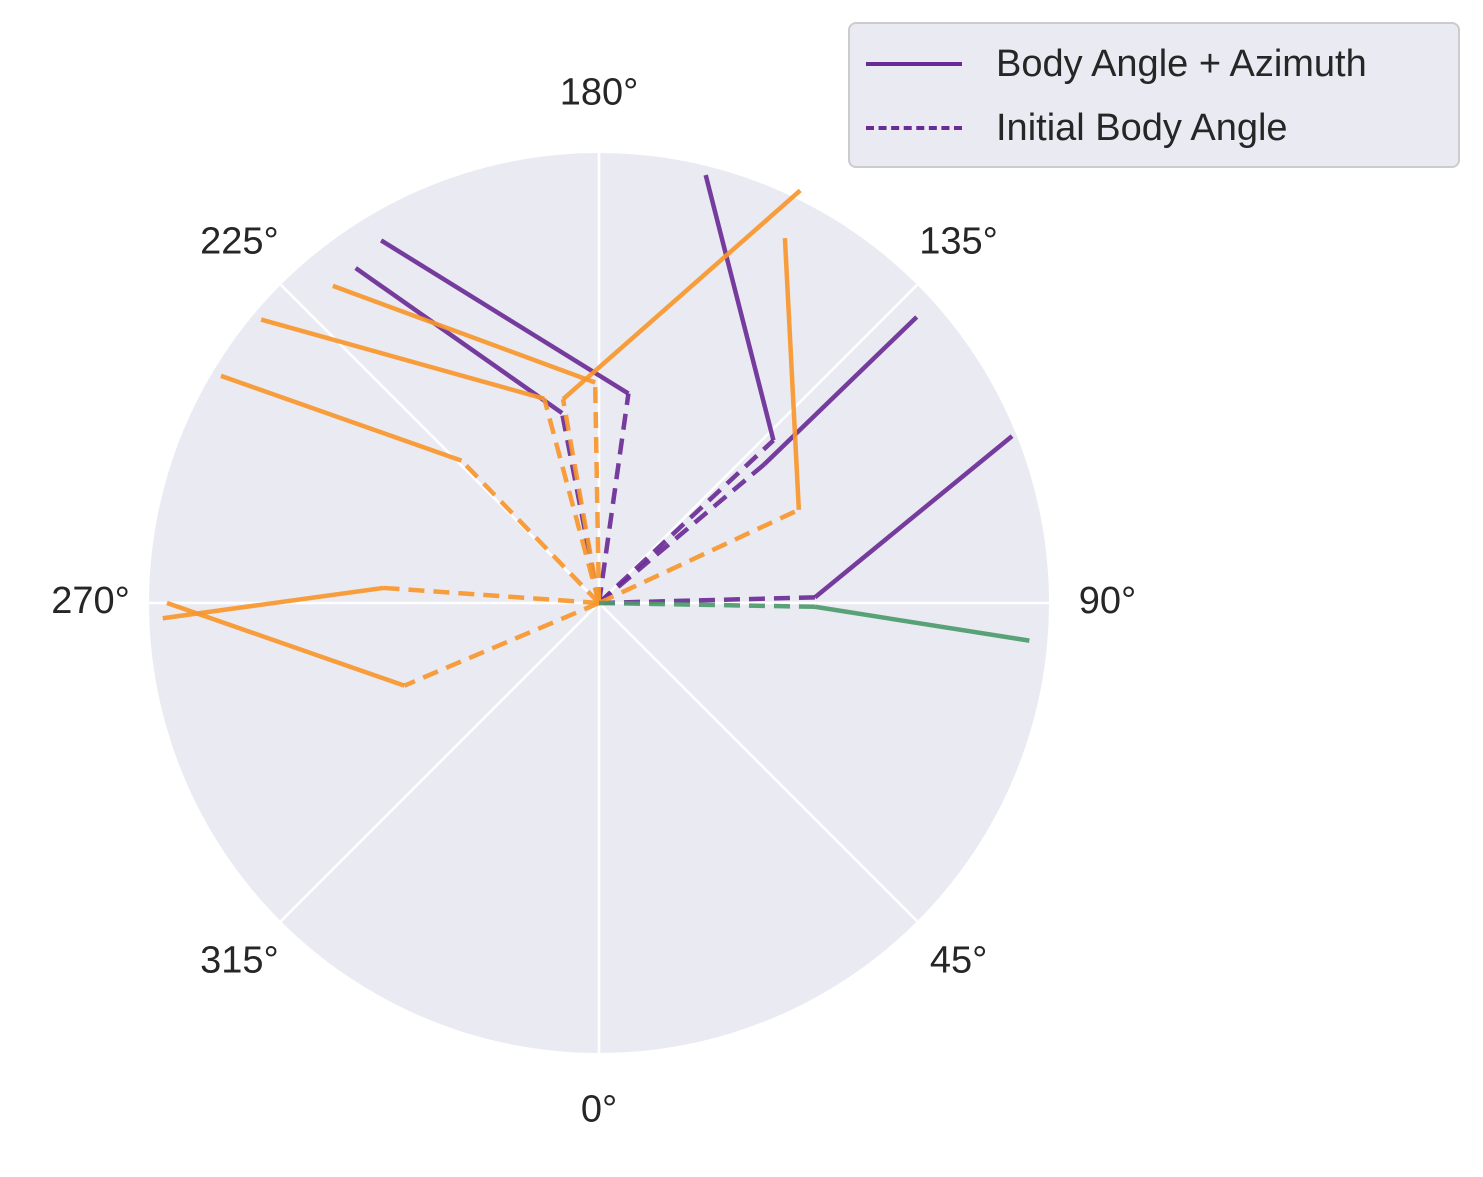 Image resolution: width=1483 pixels, height=1177 pixels. I want to click on legend-label: Initial Body Angle, so click(1142, 127).